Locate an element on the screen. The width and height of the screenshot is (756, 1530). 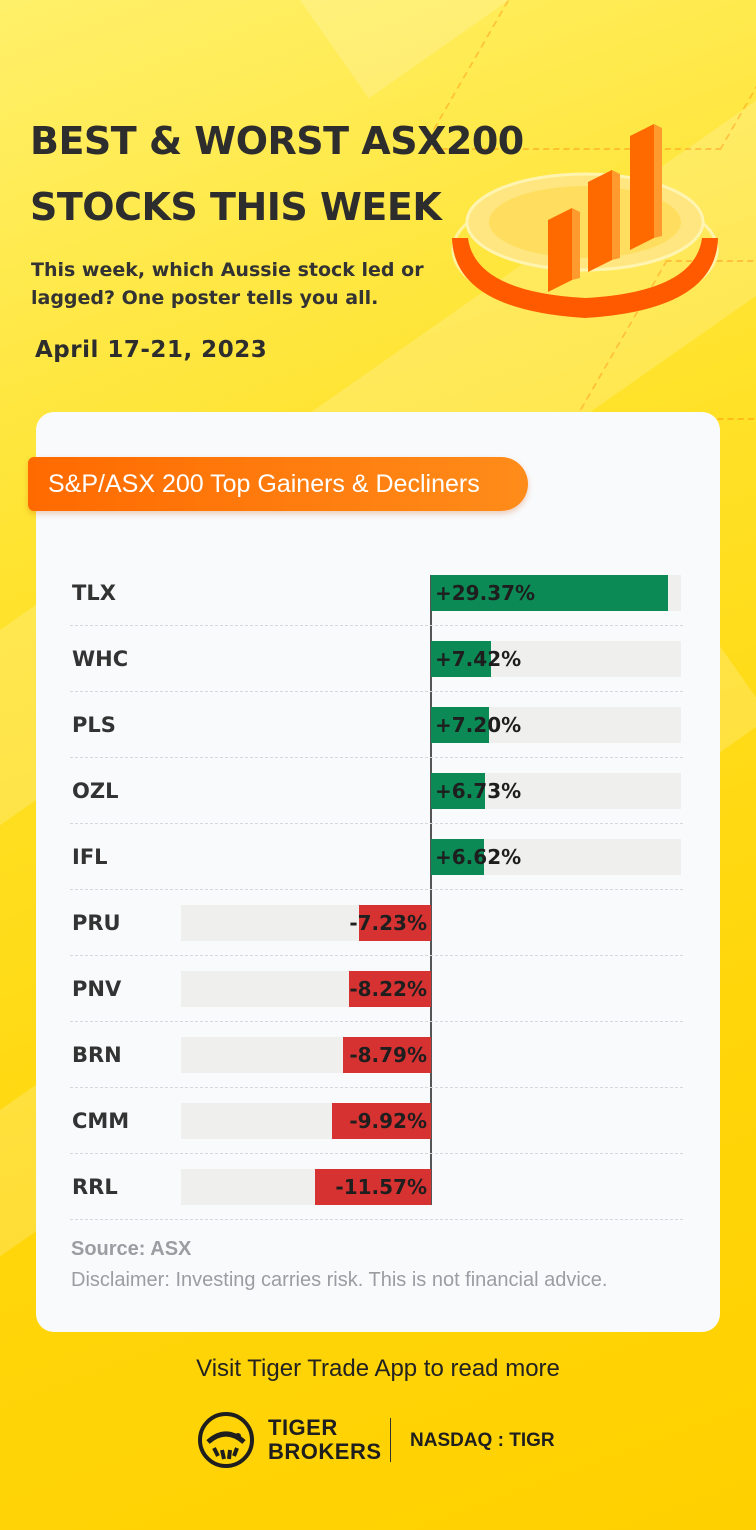
value-label: -8.22% is located at coordinates (388, 989).